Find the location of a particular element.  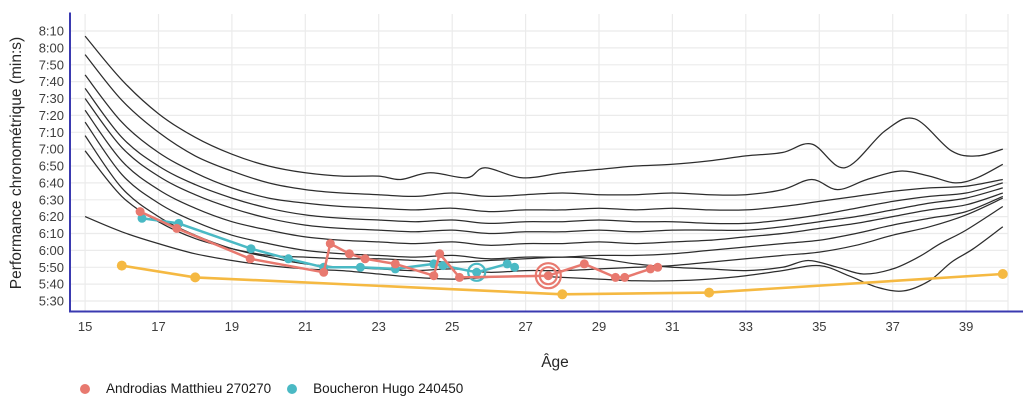

y-tick-label: 7:30 is located at coordinates (51, 98).